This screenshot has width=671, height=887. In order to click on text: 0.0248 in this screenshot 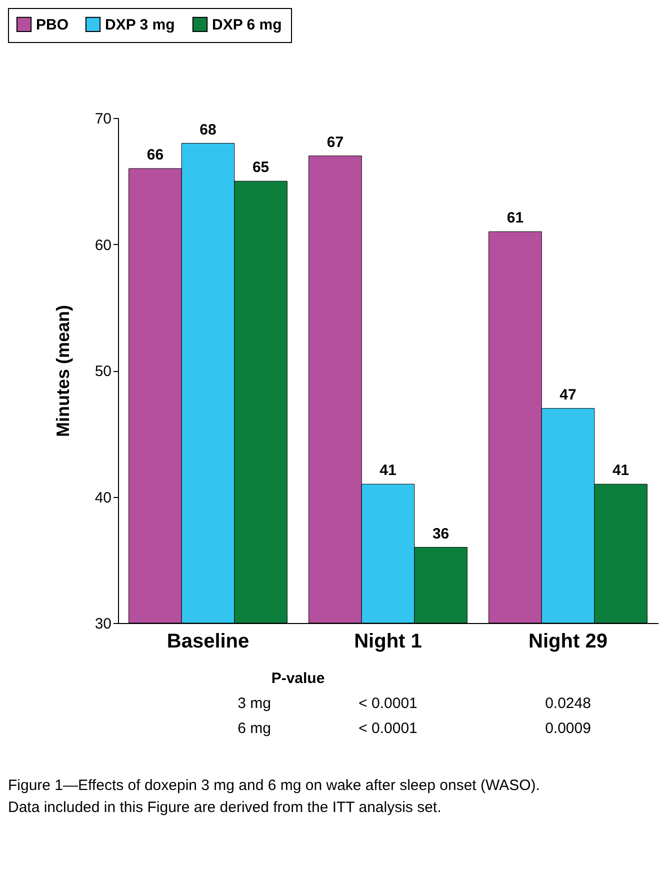, I will do `click(568, 703)`.